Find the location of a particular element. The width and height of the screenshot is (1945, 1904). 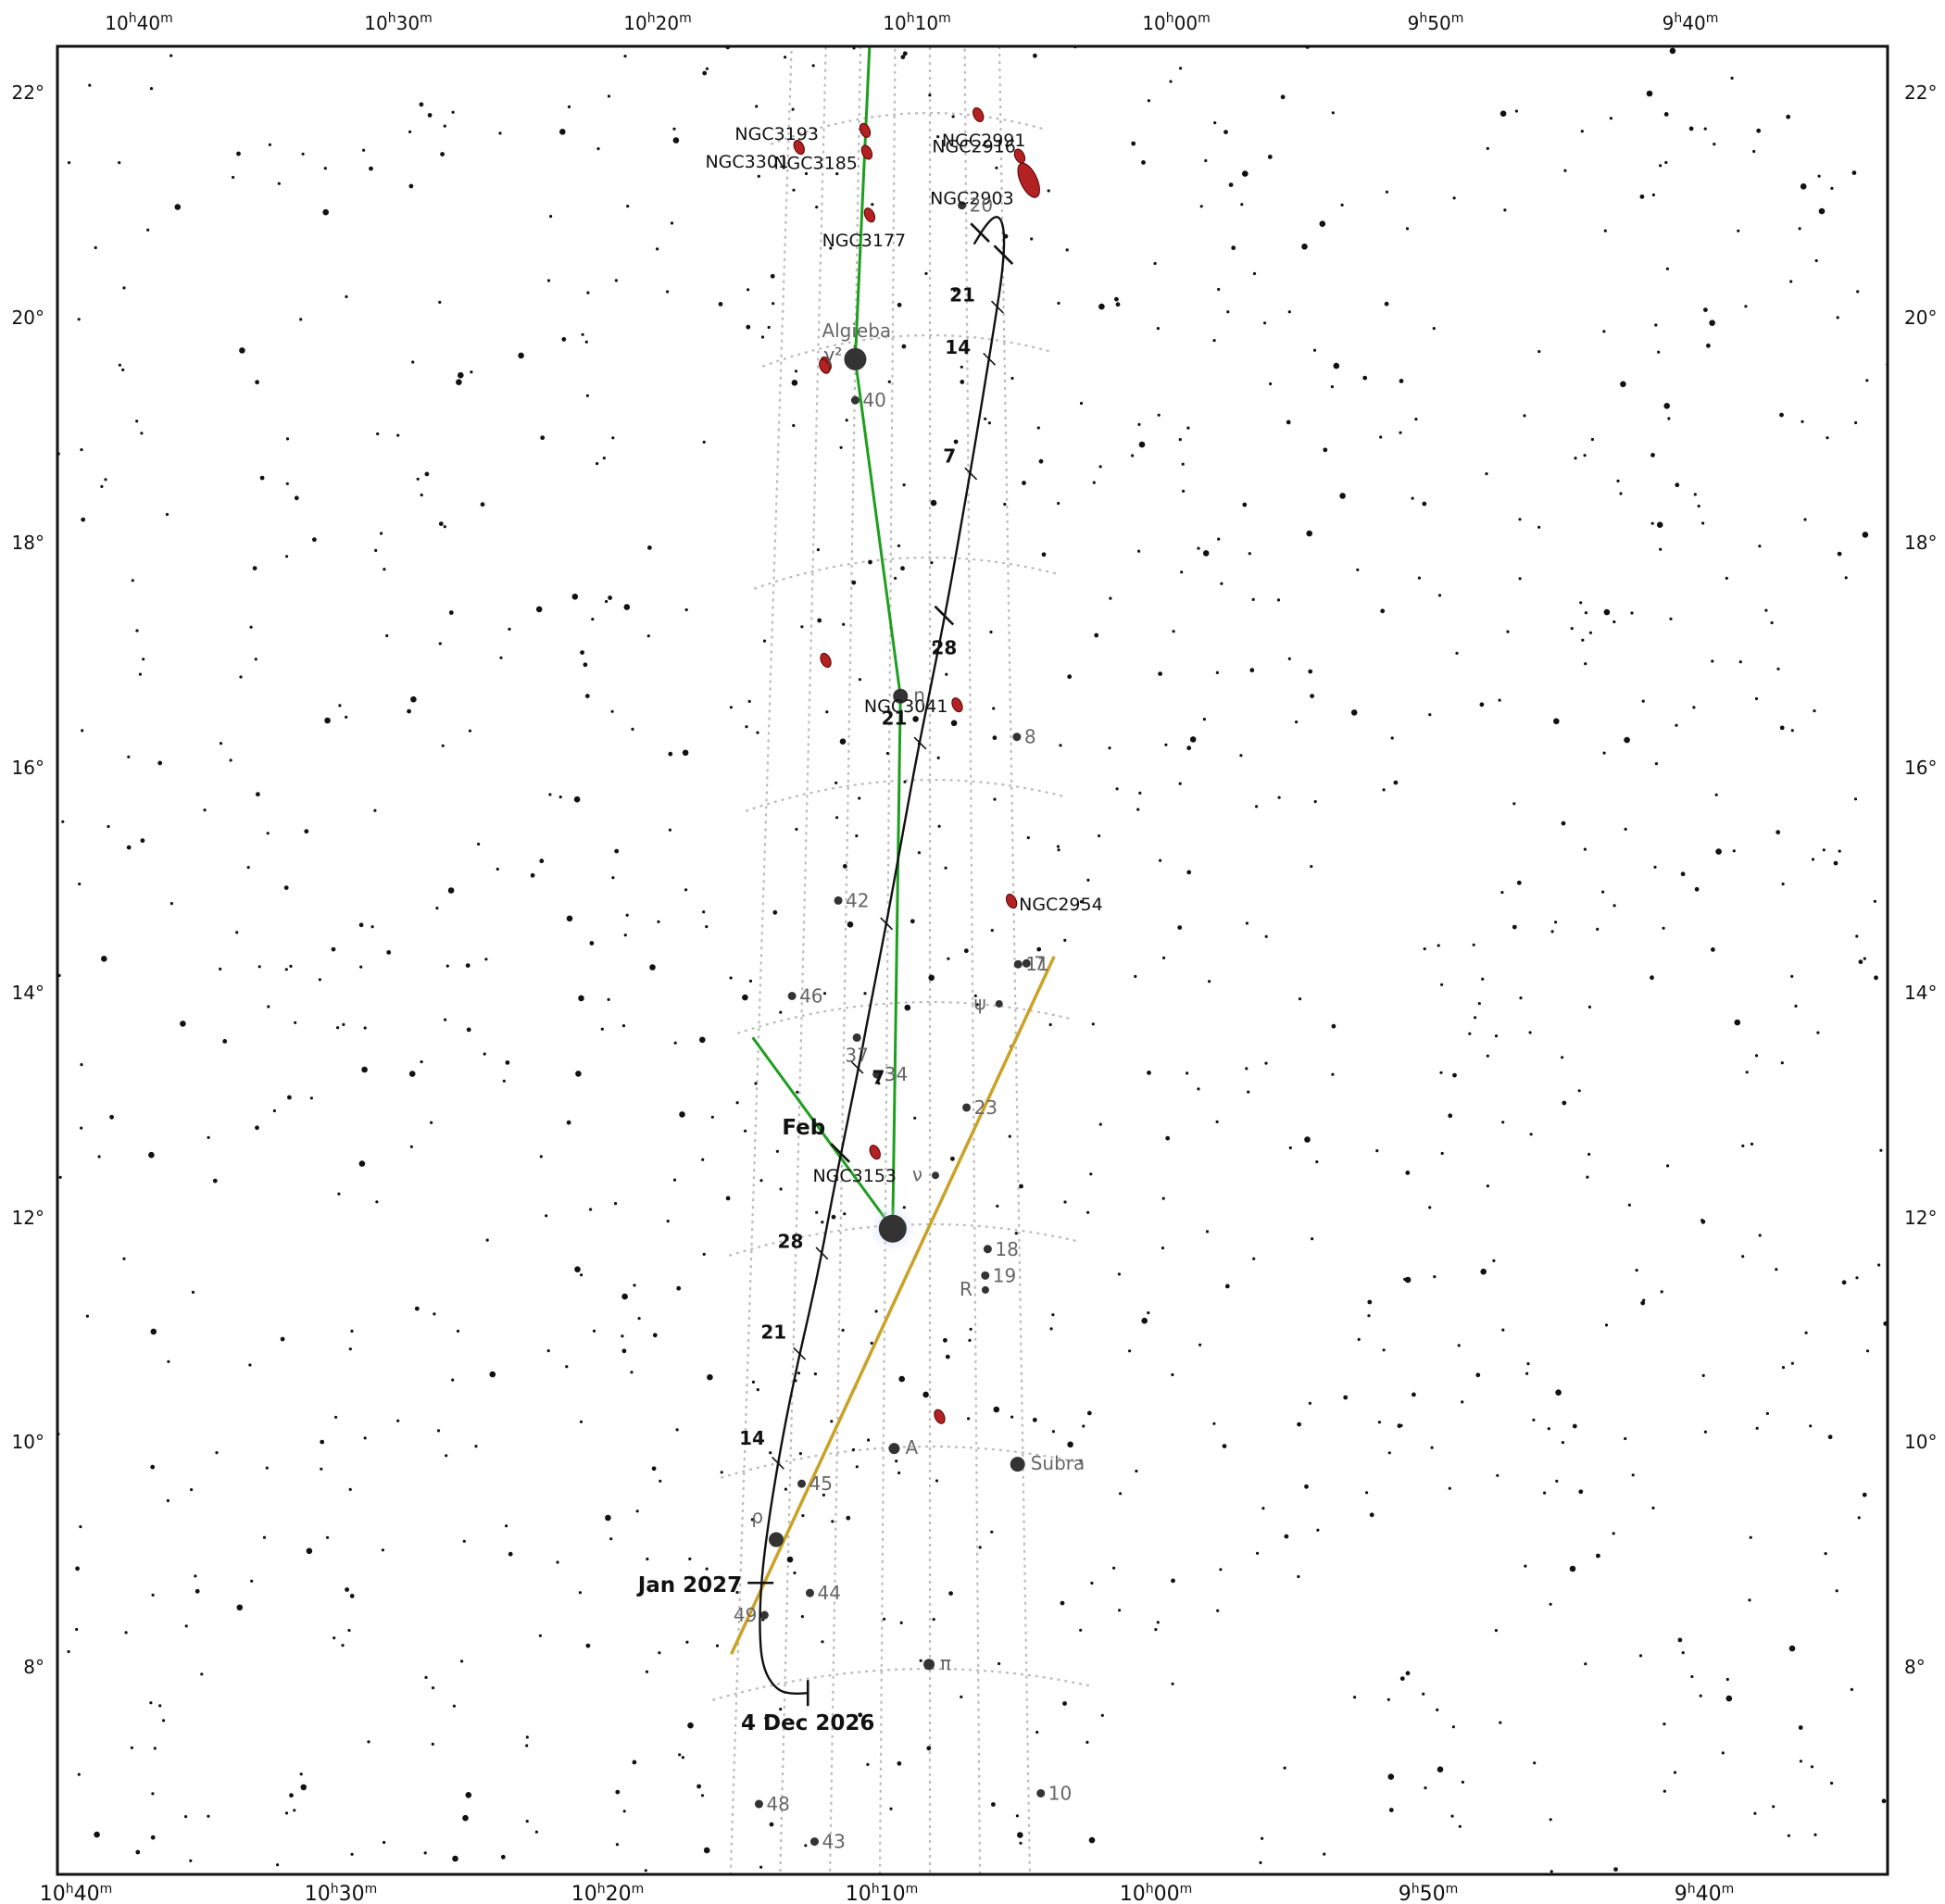

galaxies is located at coordinates (916, 765).